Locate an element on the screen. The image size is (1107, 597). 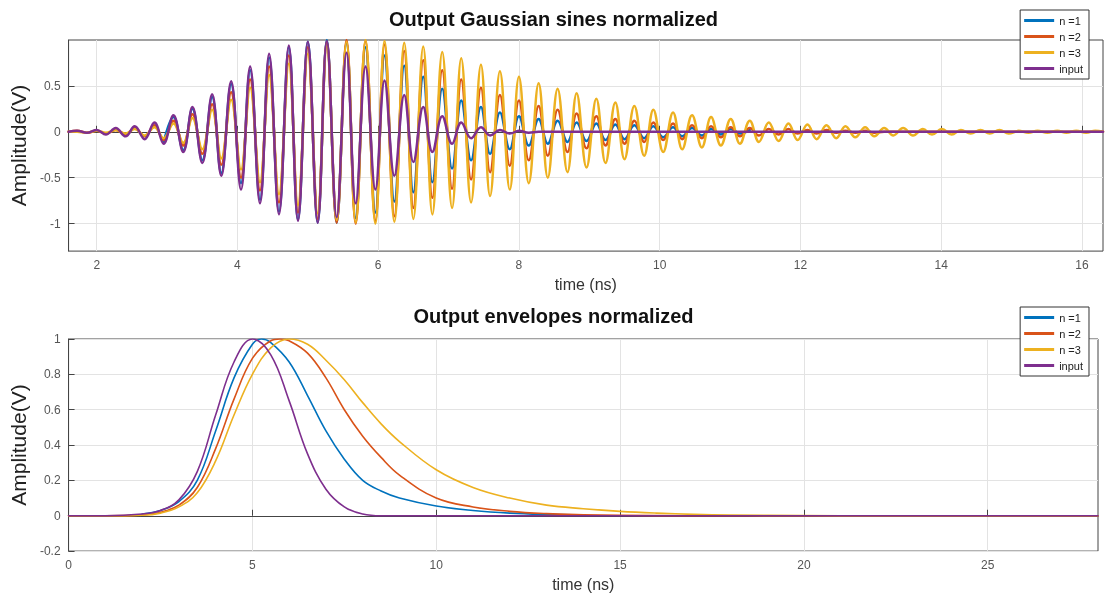
x-tick-label: 8 is located at coordinates (519, 265).